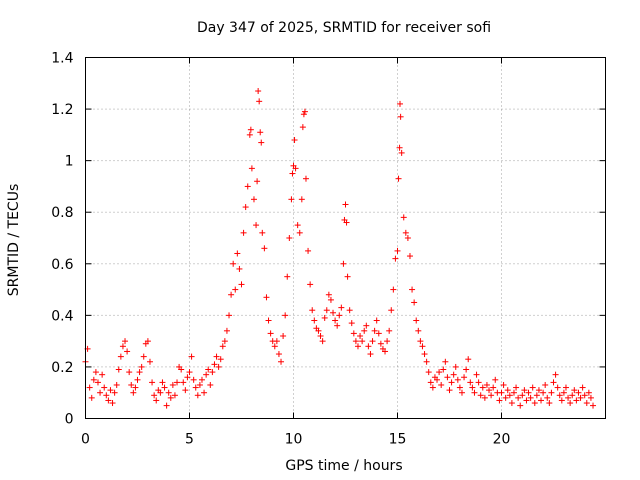 The width and height of the screenshot is (640, 480). Describe the element at coordinates (62, 316) in the screenshot. I see `y-tick-label: 0.4` at that location.